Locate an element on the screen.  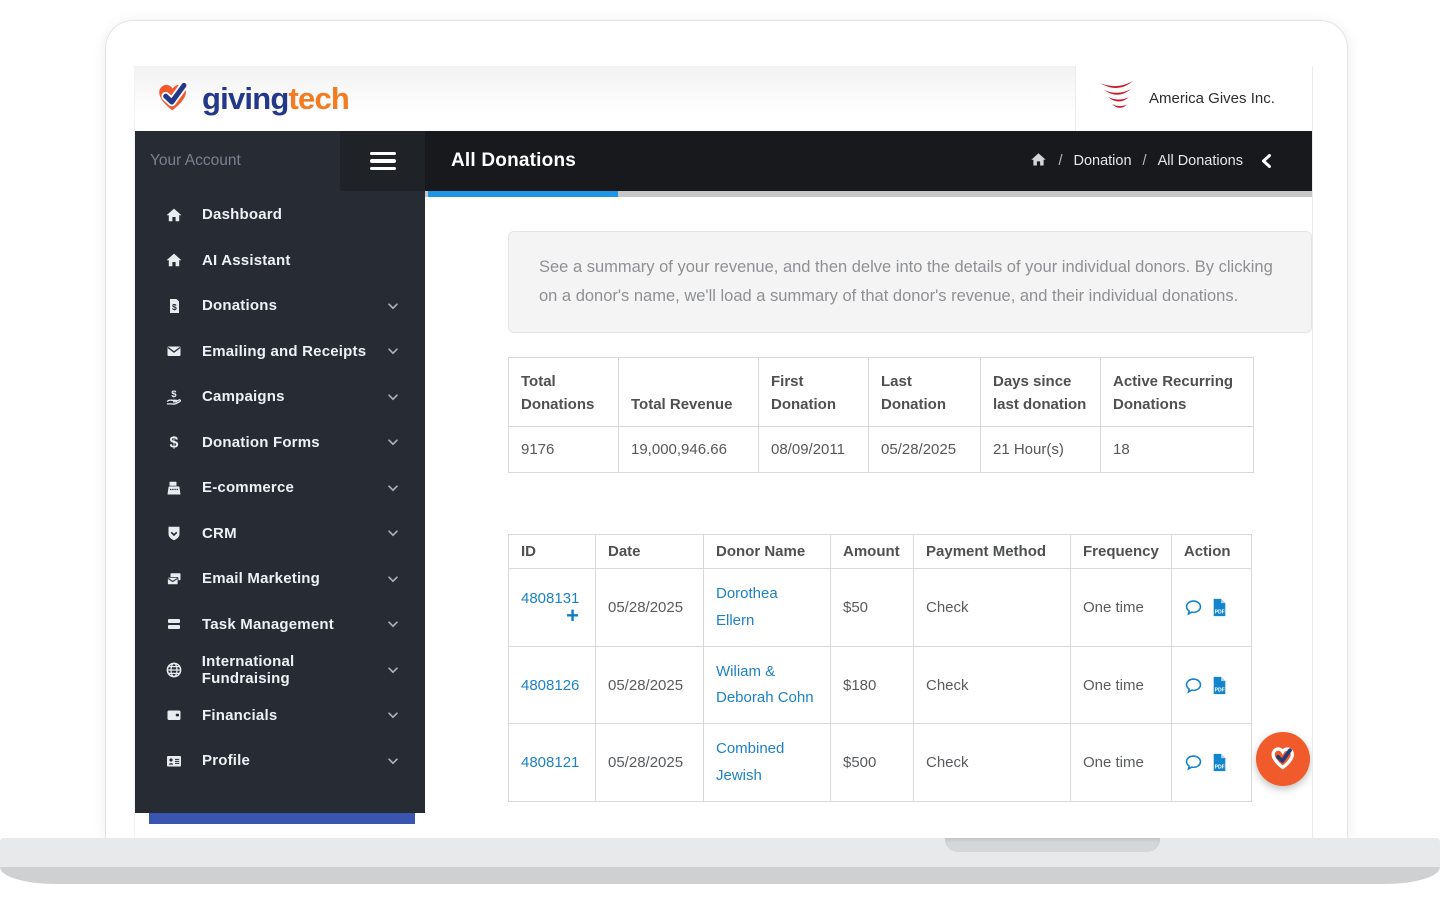
sidebar-item: Emailing and Receipts is located at coordinates (280, 352).